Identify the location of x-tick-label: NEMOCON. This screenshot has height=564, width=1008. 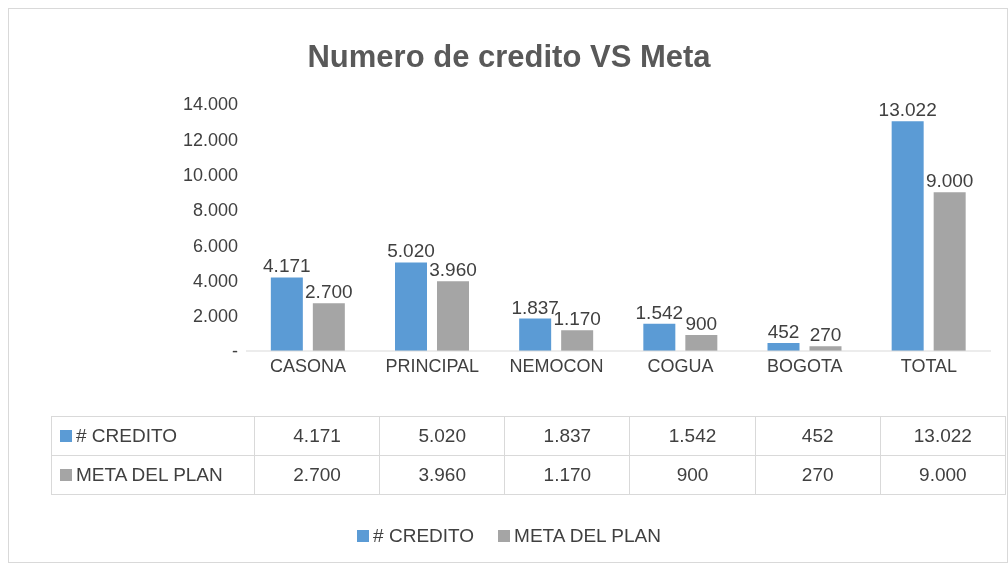
(556, 365).